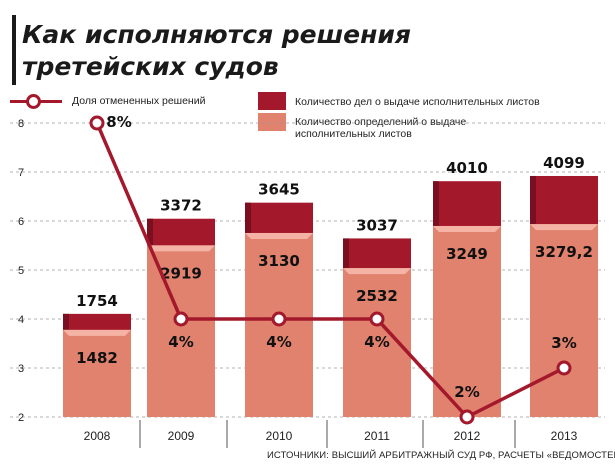  I want to click on line-value-label: 3%, so click(563, 343).